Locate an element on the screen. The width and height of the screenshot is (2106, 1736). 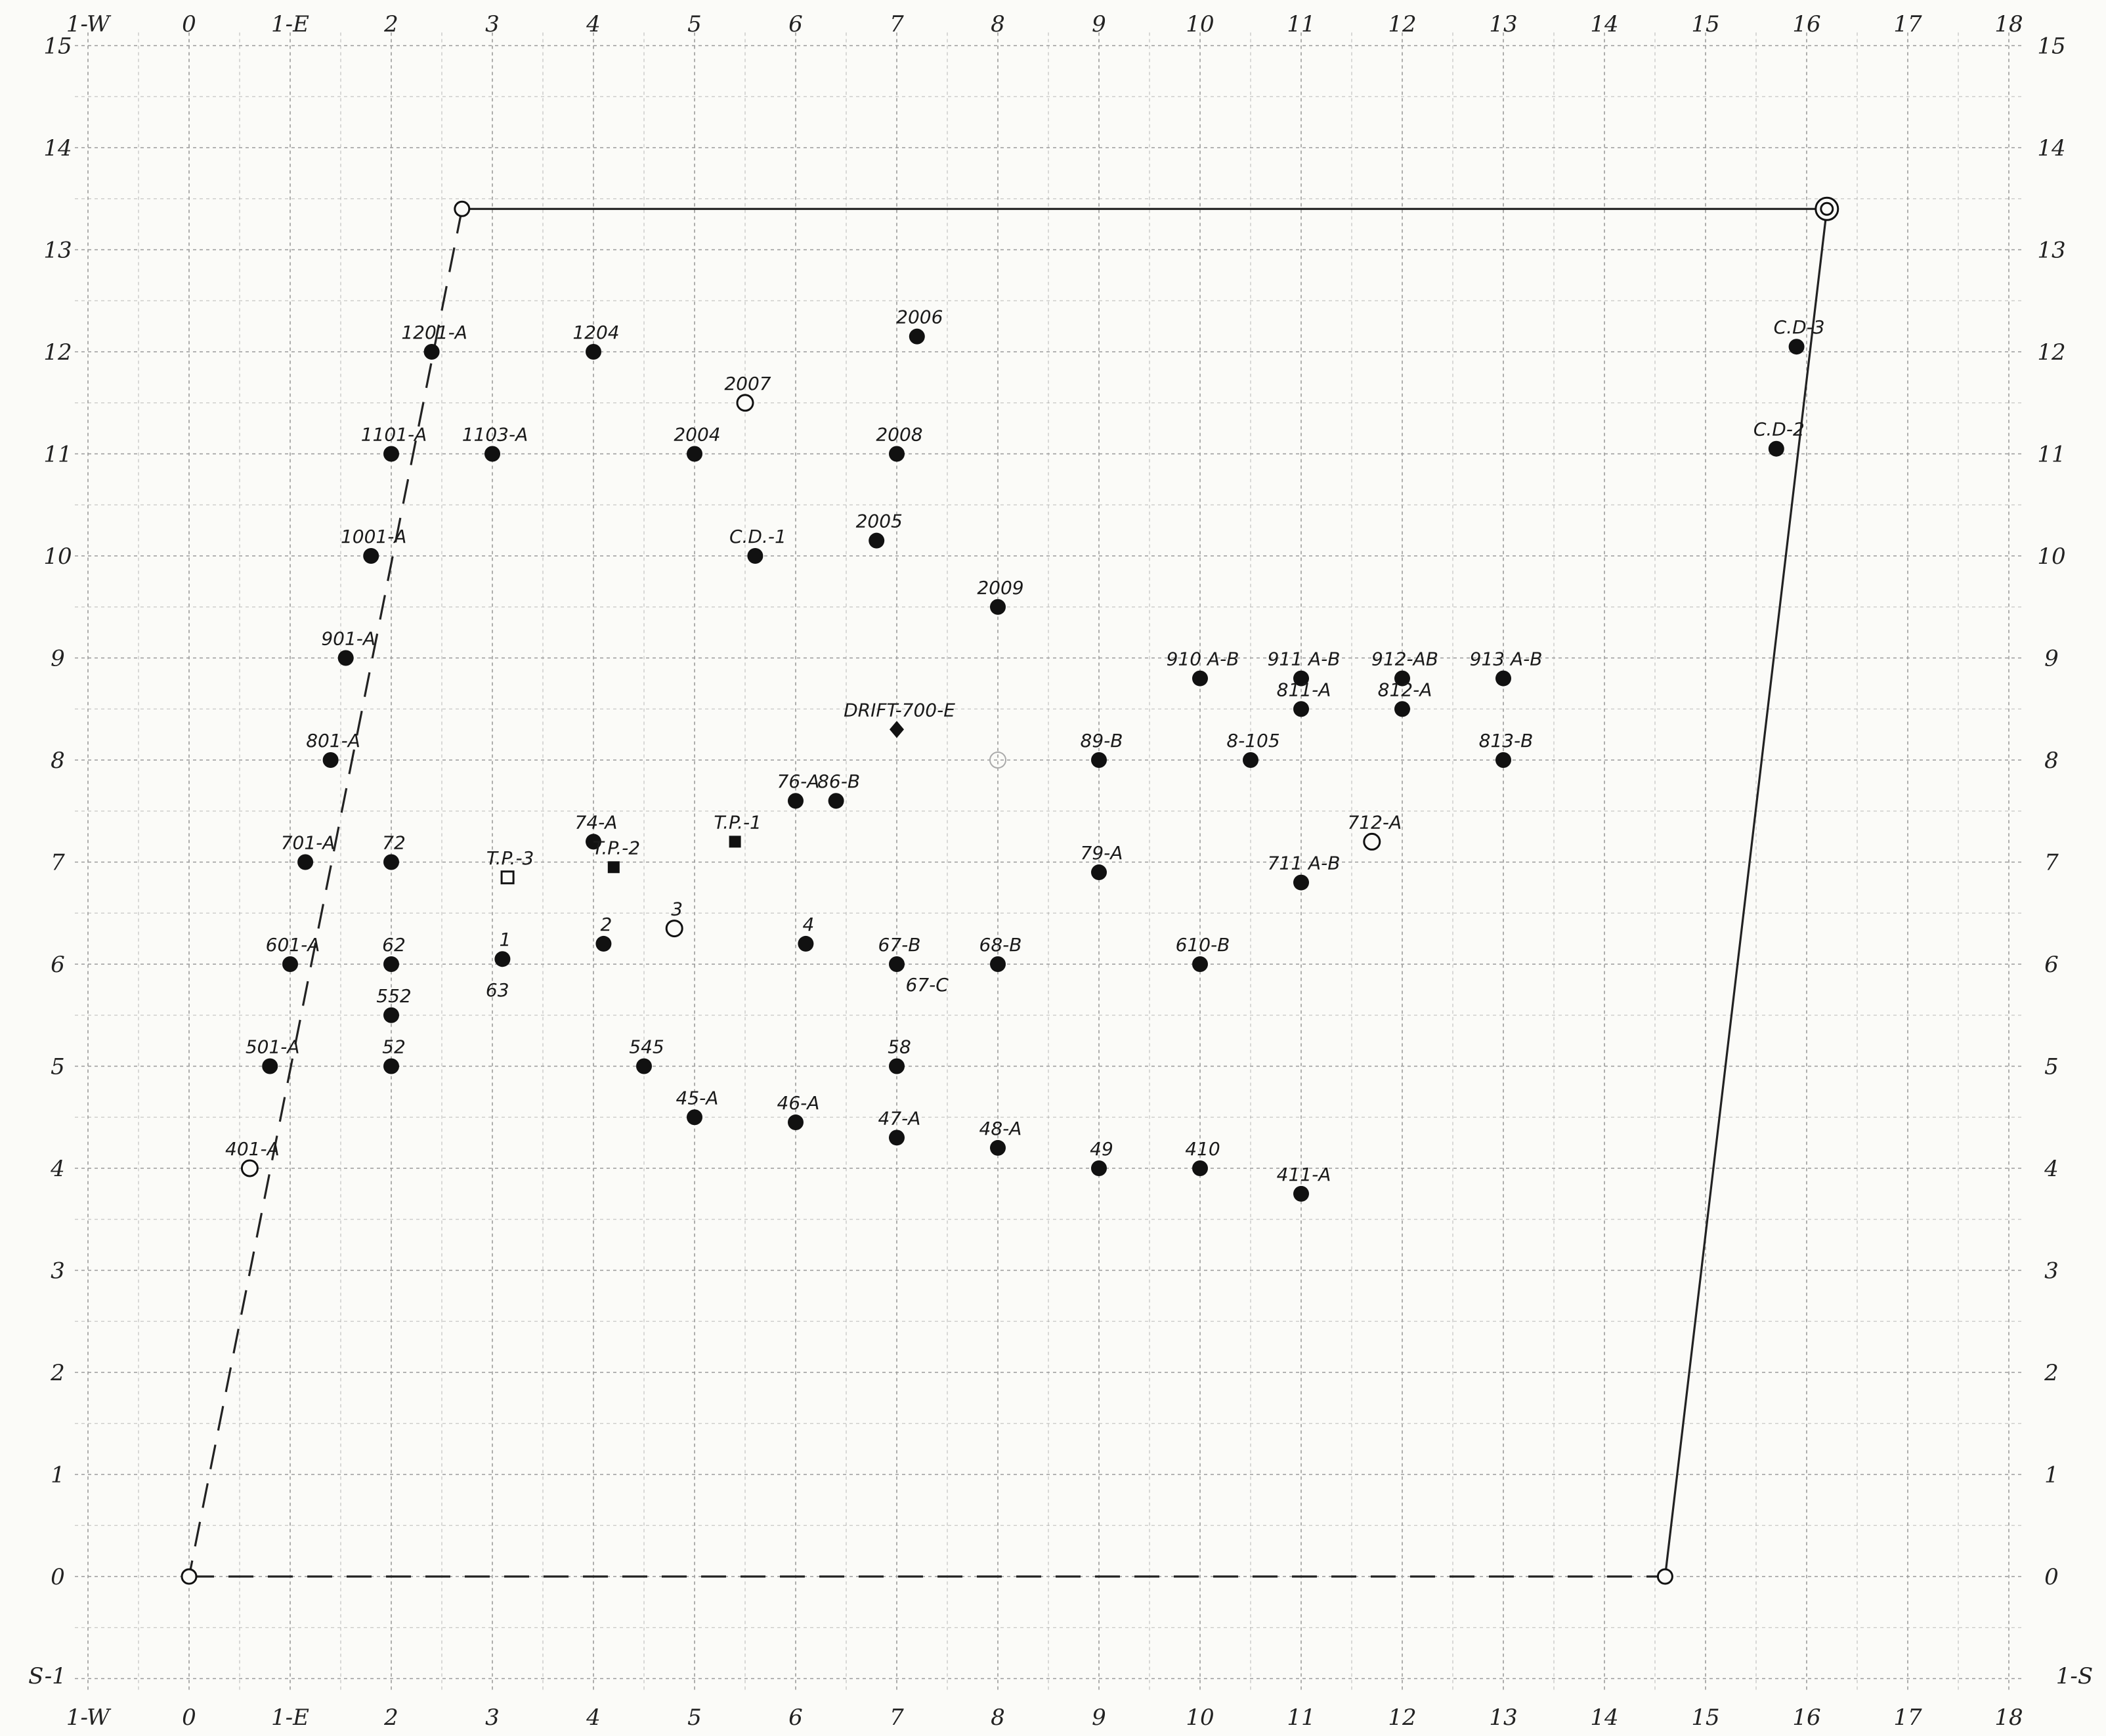
point-545-marker is located at coordinates (644, 1066).